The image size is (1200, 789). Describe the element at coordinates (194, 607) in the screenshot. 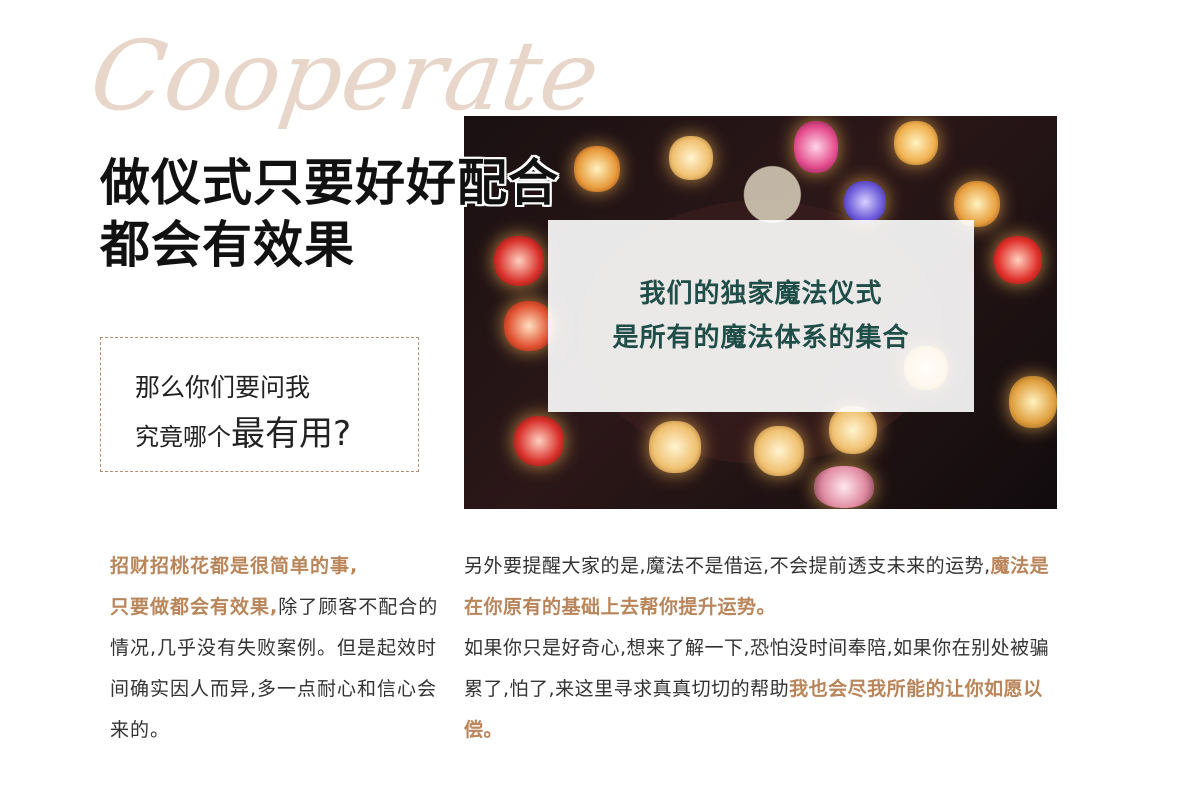

I see `left-highlight-2: 只要做都会有效果,` at that location.